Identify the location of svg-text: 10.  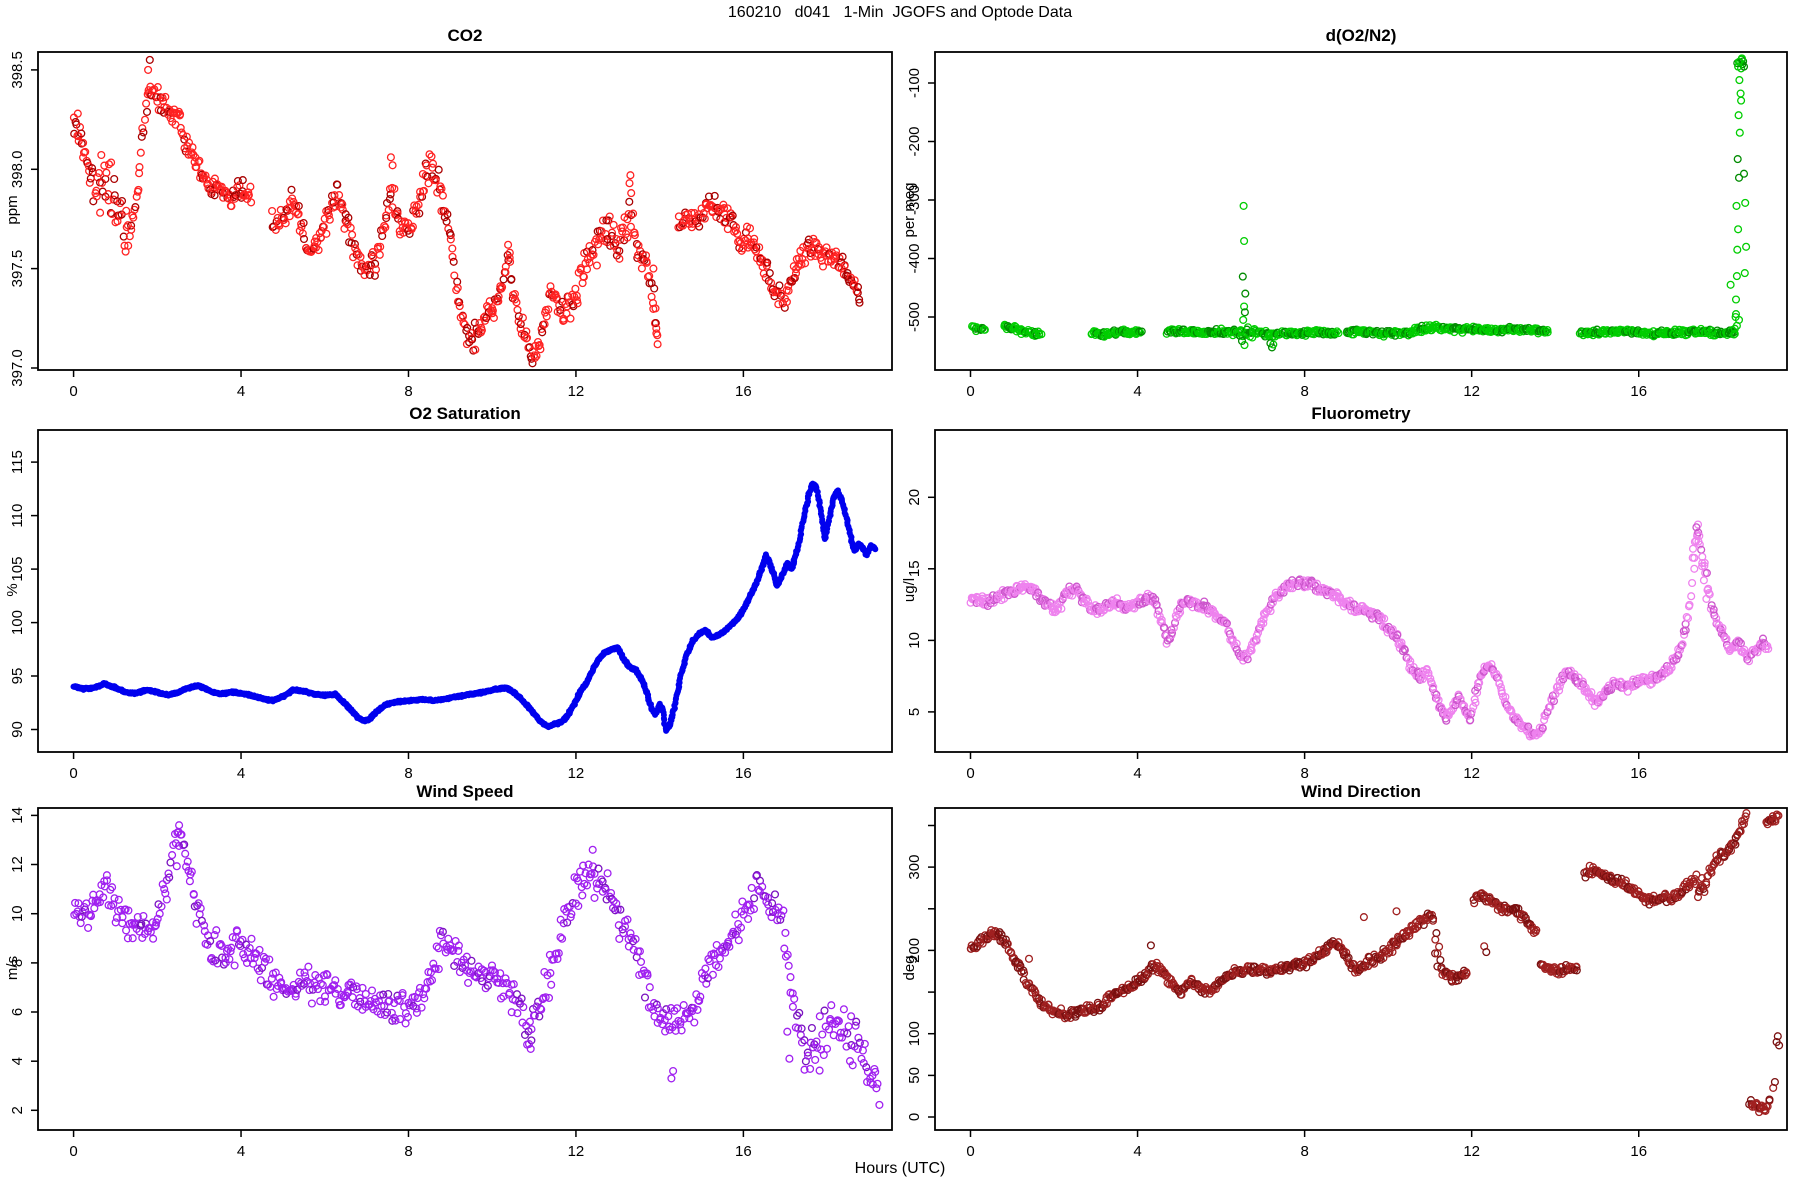
(914, 640).